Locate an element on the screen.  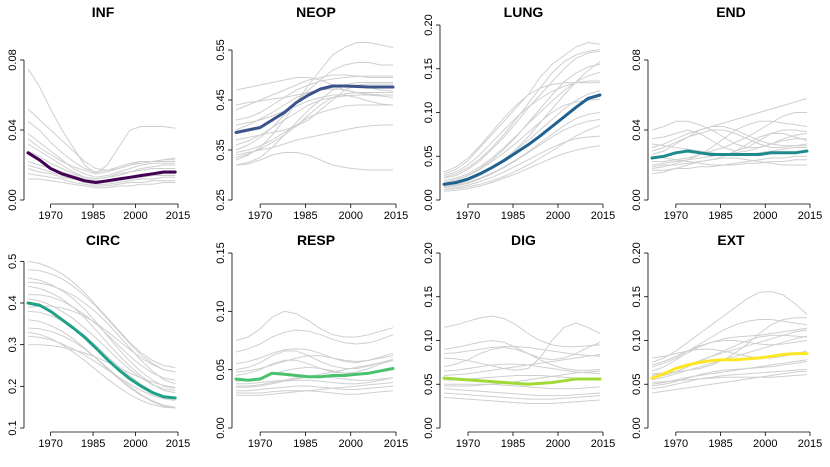
y-tick-label: 0.3 is located at coordinates (13, 344).